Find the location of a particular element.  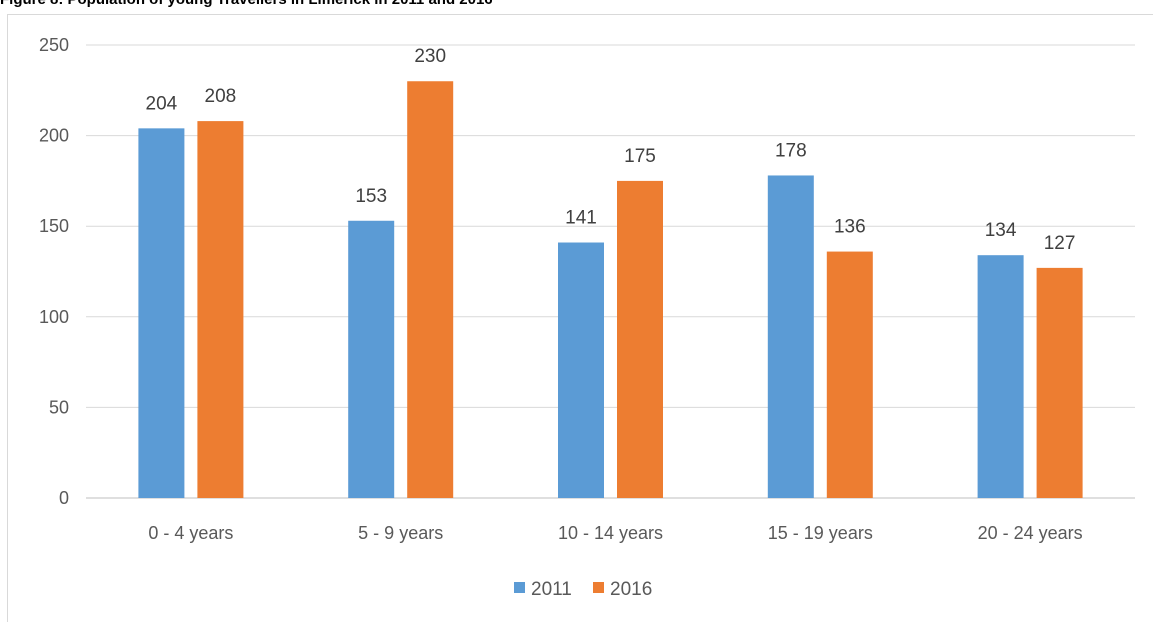

y-axis: 0 50 100 150 200 250 is located at coordinates (54, 271).